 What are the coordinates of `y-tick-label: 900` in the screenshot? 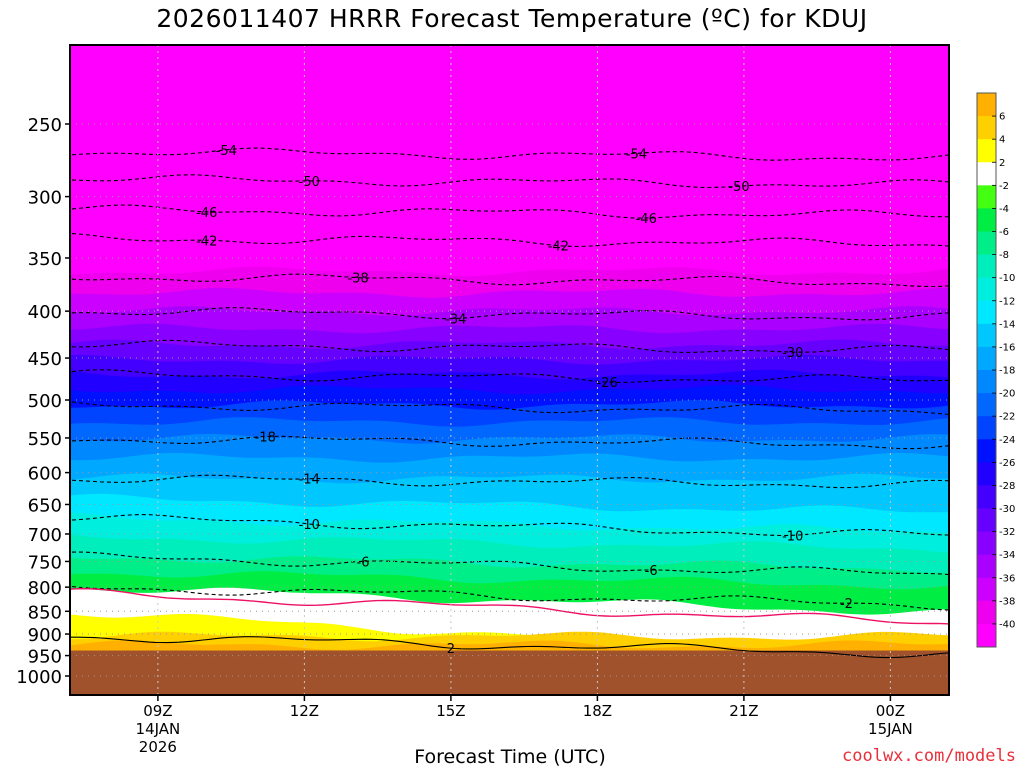 It's located at (45, 635).